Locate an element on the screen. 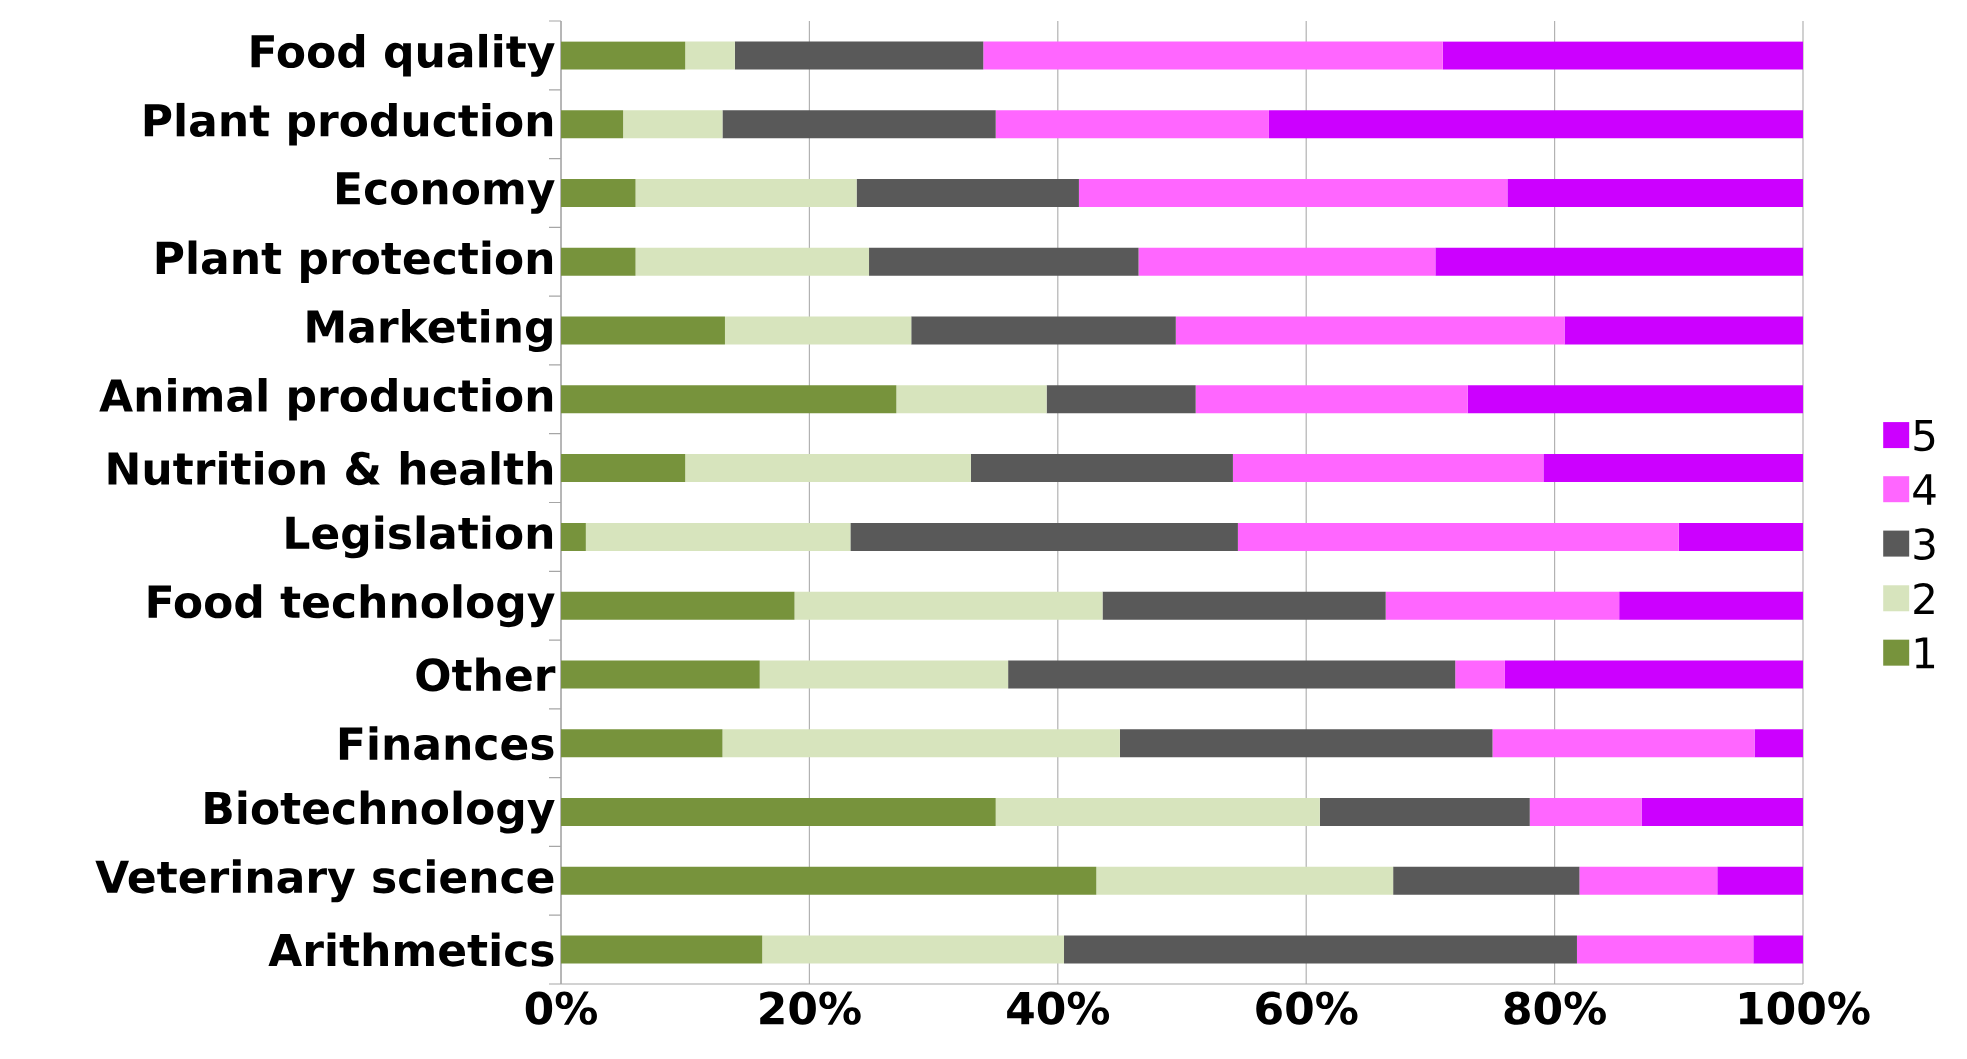 This screenshot has width=1967, height=1059. y-tick-label: Marketing is located at coordinates (429, 330).